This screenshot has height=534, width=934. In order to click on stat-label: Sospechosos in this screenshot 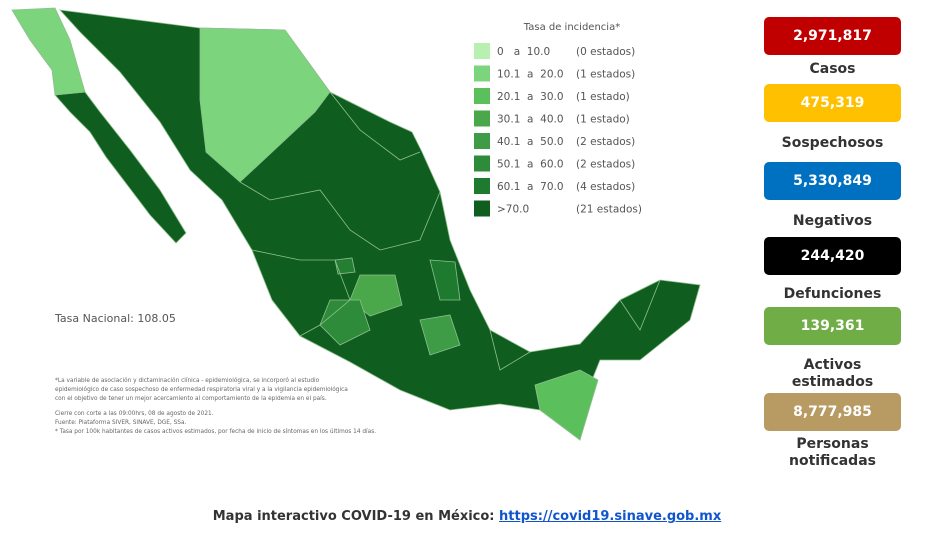, I will do `click(832, 143)`.